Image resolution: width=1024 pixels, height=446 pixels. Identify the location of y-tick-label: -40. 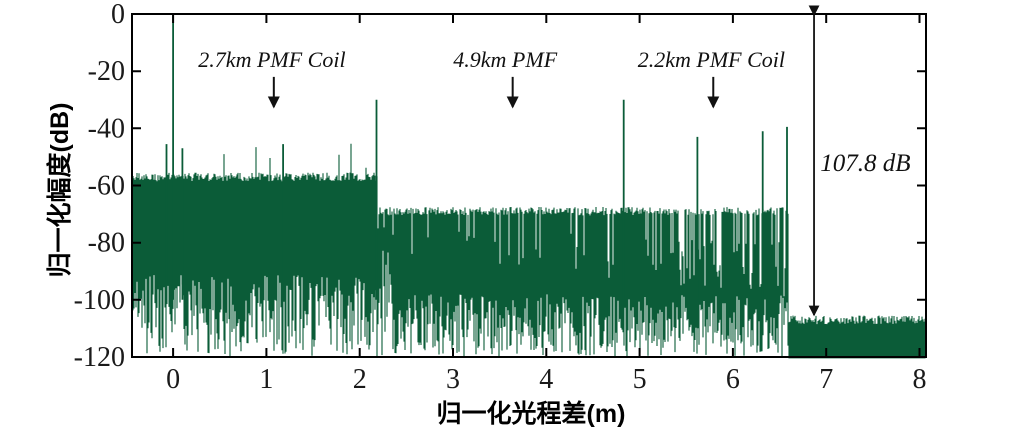
(106, 128).